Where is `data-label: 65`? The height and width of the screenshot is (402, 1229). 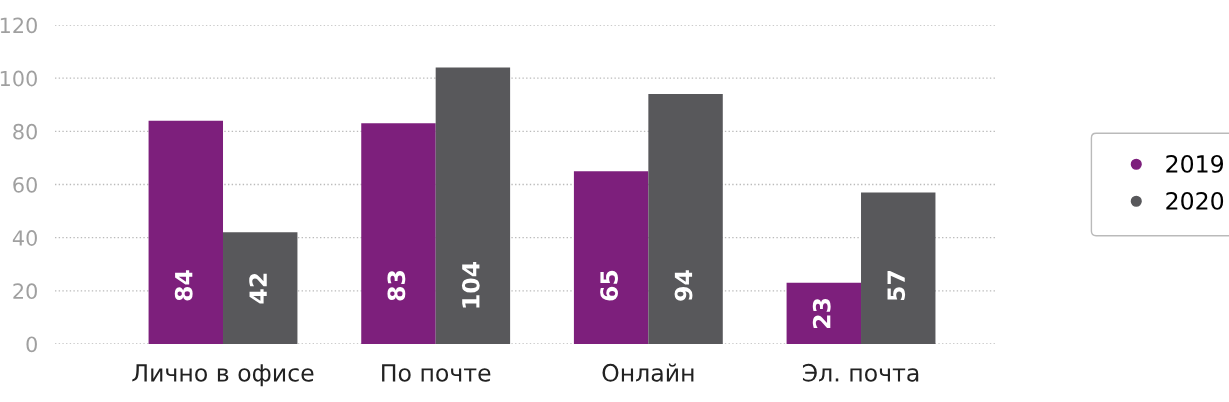 data-label: 65 is located at coordinates (609, 285).